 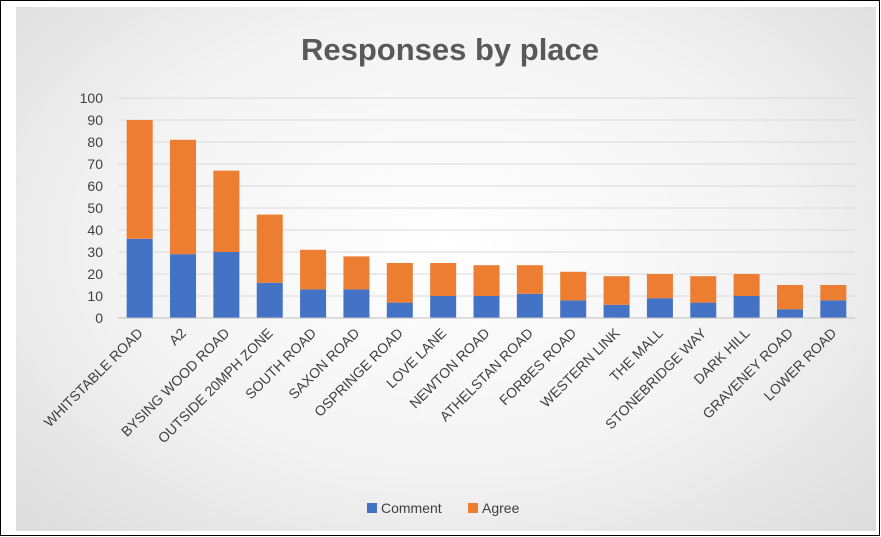 What do you see at coordinates (95, 186) in the screenshot?
I see `y-tick-label: 60` at bounding box center [95, 186].